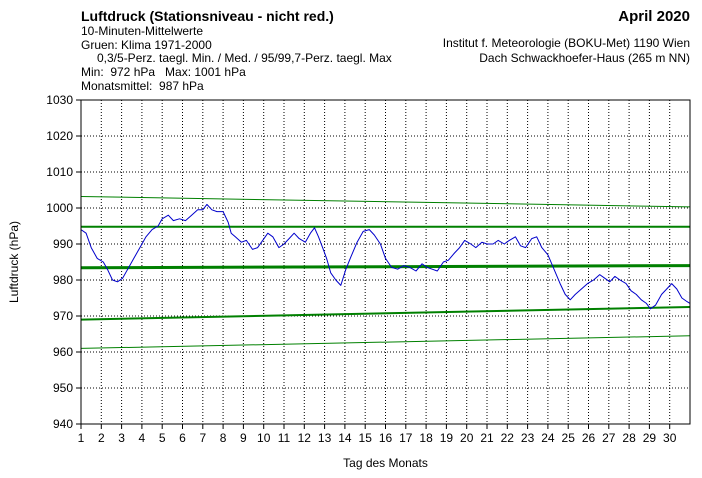 The width and height of the screenshot is (702, 478). I want to click on x-tick-label: 30, so click(670, 438).